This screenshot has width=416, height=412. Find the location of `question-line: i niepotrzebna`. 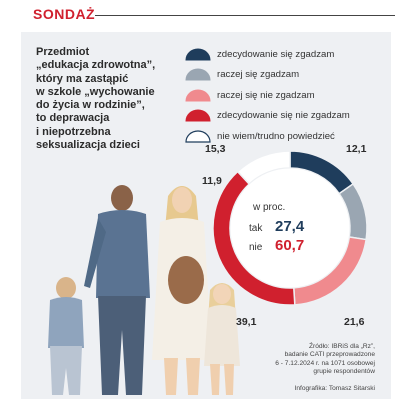

question-line: i niepotrzebna is located at coordinates (73, 131).